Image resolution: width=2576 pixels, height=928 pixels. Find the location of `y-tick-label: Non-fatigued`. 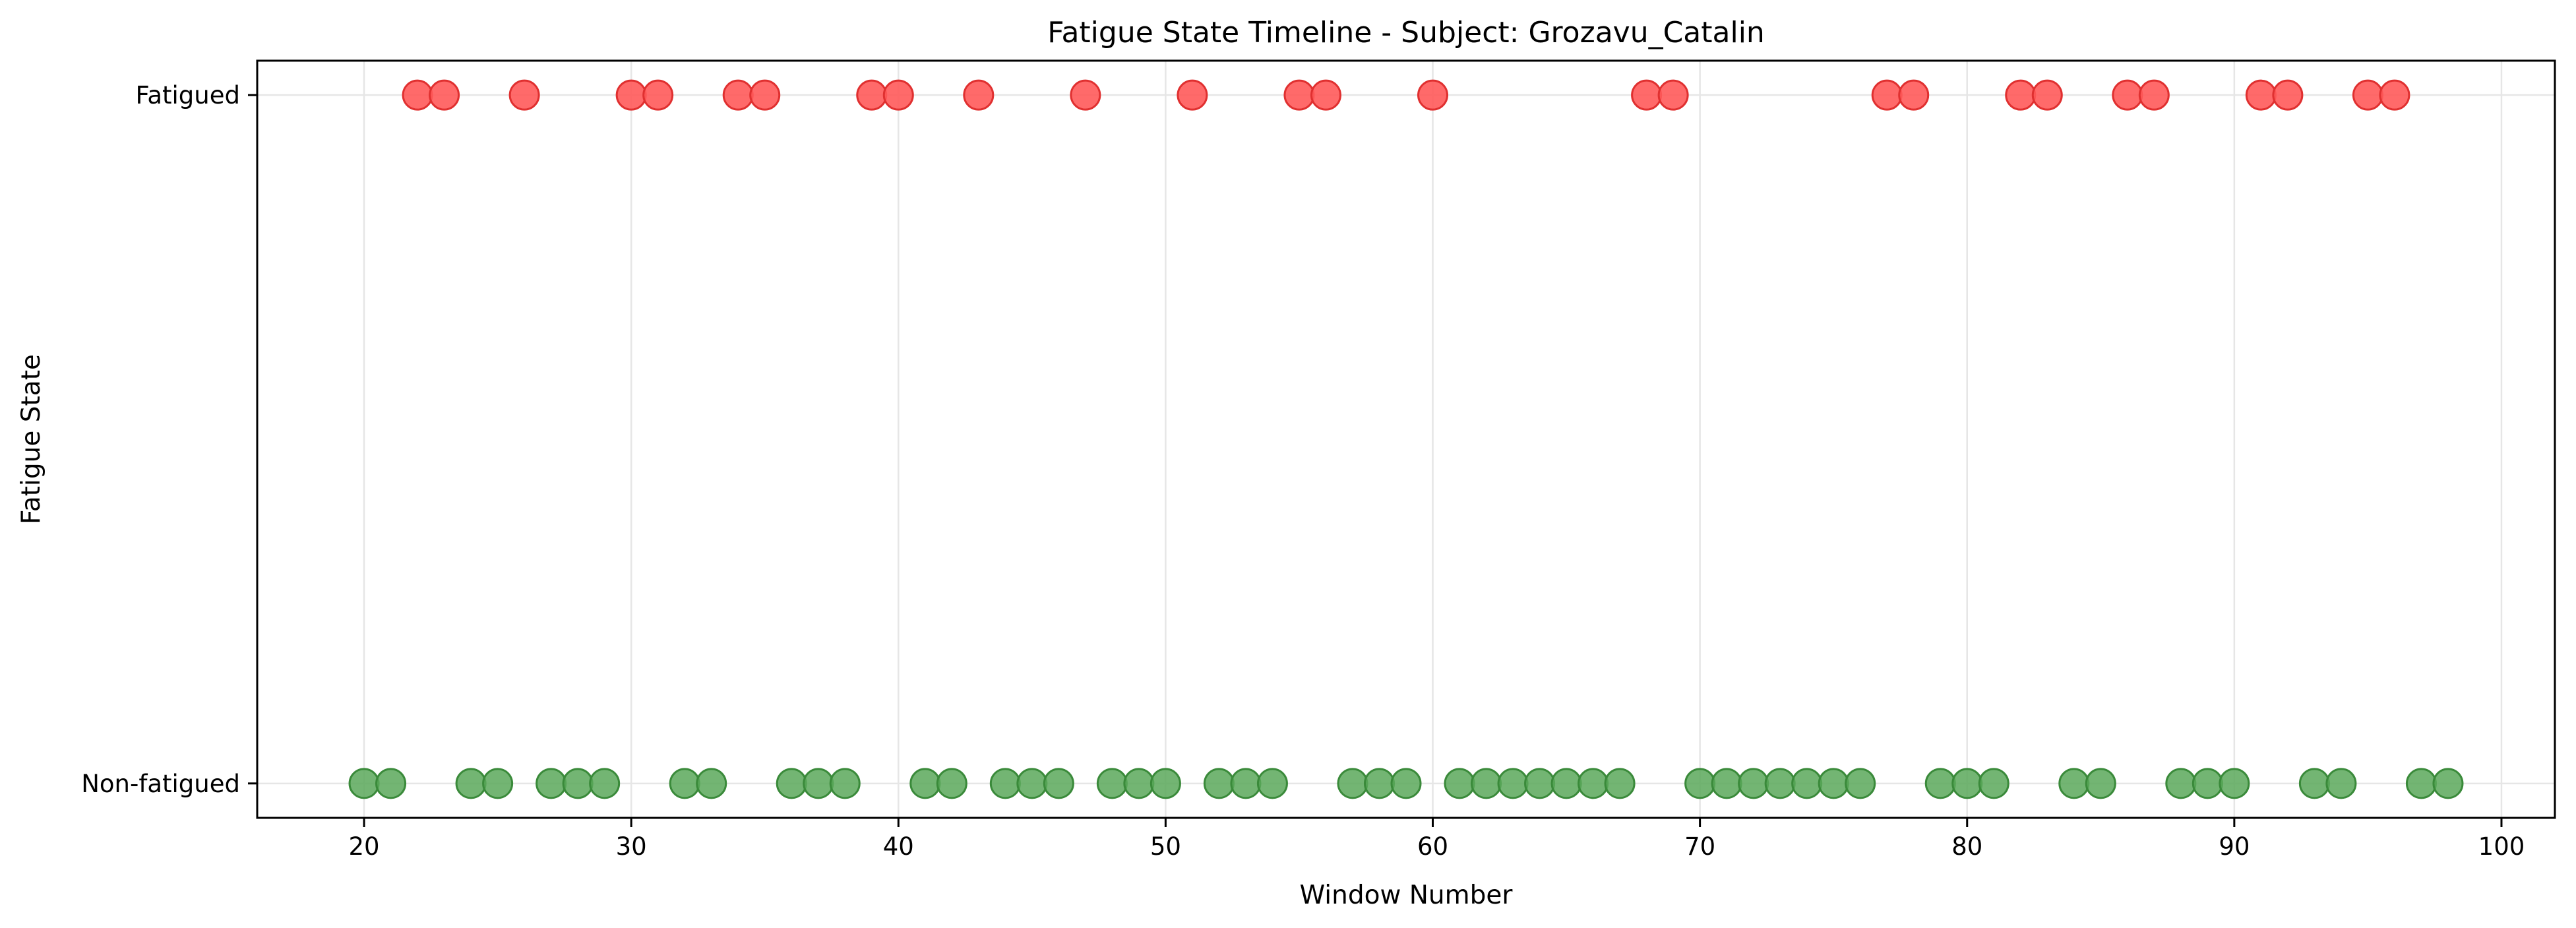

y-tick-label: Non-fatigued is located at coordinates (160, 784).